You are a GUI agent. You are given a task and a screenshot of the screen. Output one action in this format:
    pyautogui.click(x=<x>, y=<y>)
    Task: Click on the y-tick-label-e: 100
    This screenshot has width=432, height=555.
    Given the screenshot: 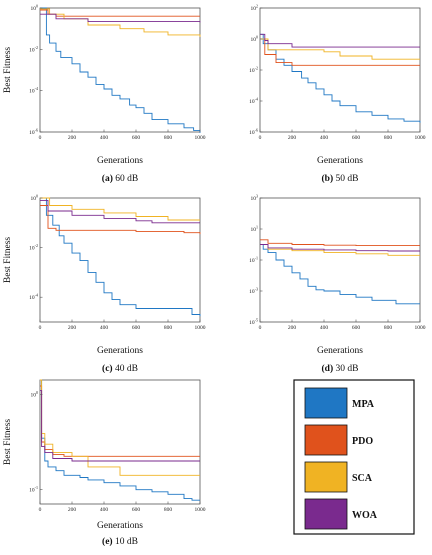 What is the action you would take?
    pyautogui.click(x=35, y=394)
    